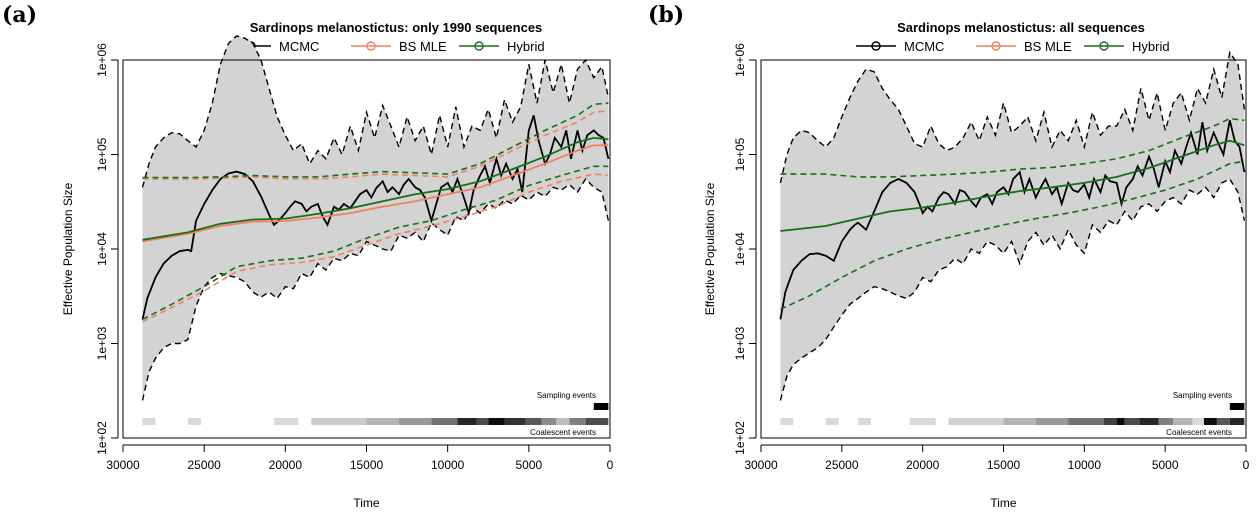 The image size is (1258, 514). Describe the element at coordinates (502, 46) in the screenshot. I see `legend-entry-hybrid: Hybrid` at that location.